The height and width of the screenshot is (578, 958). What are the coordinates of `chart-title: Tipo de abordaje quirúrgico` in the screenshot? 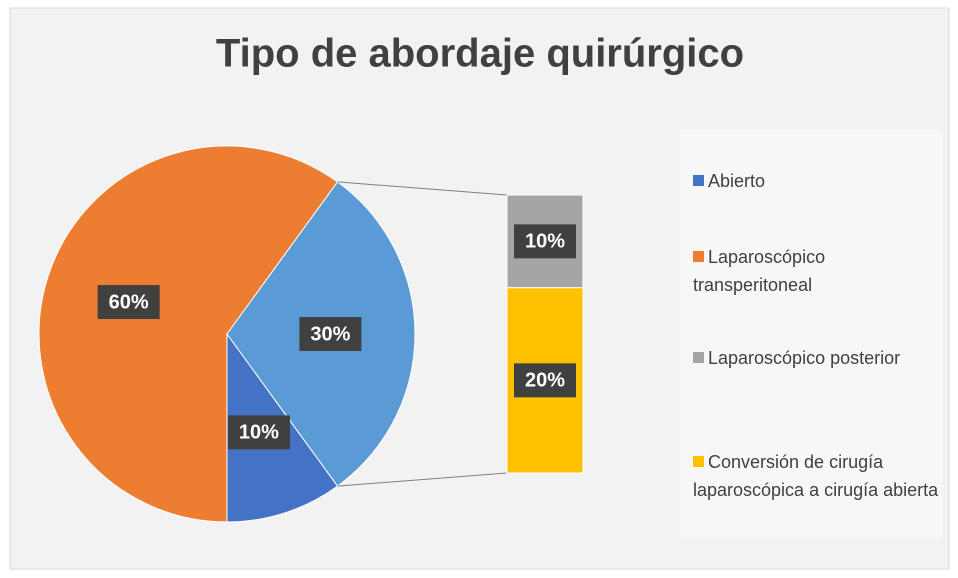 It's located at (480, 54).